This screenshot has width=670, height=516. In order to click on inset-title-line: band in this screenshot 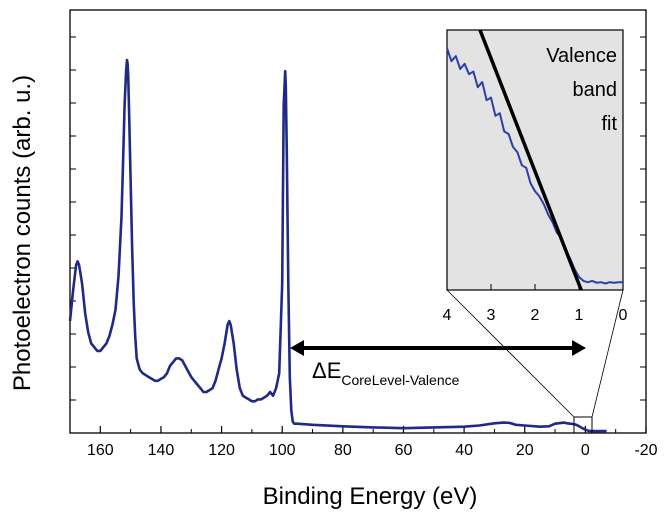, I will do `click(595, 90)`.